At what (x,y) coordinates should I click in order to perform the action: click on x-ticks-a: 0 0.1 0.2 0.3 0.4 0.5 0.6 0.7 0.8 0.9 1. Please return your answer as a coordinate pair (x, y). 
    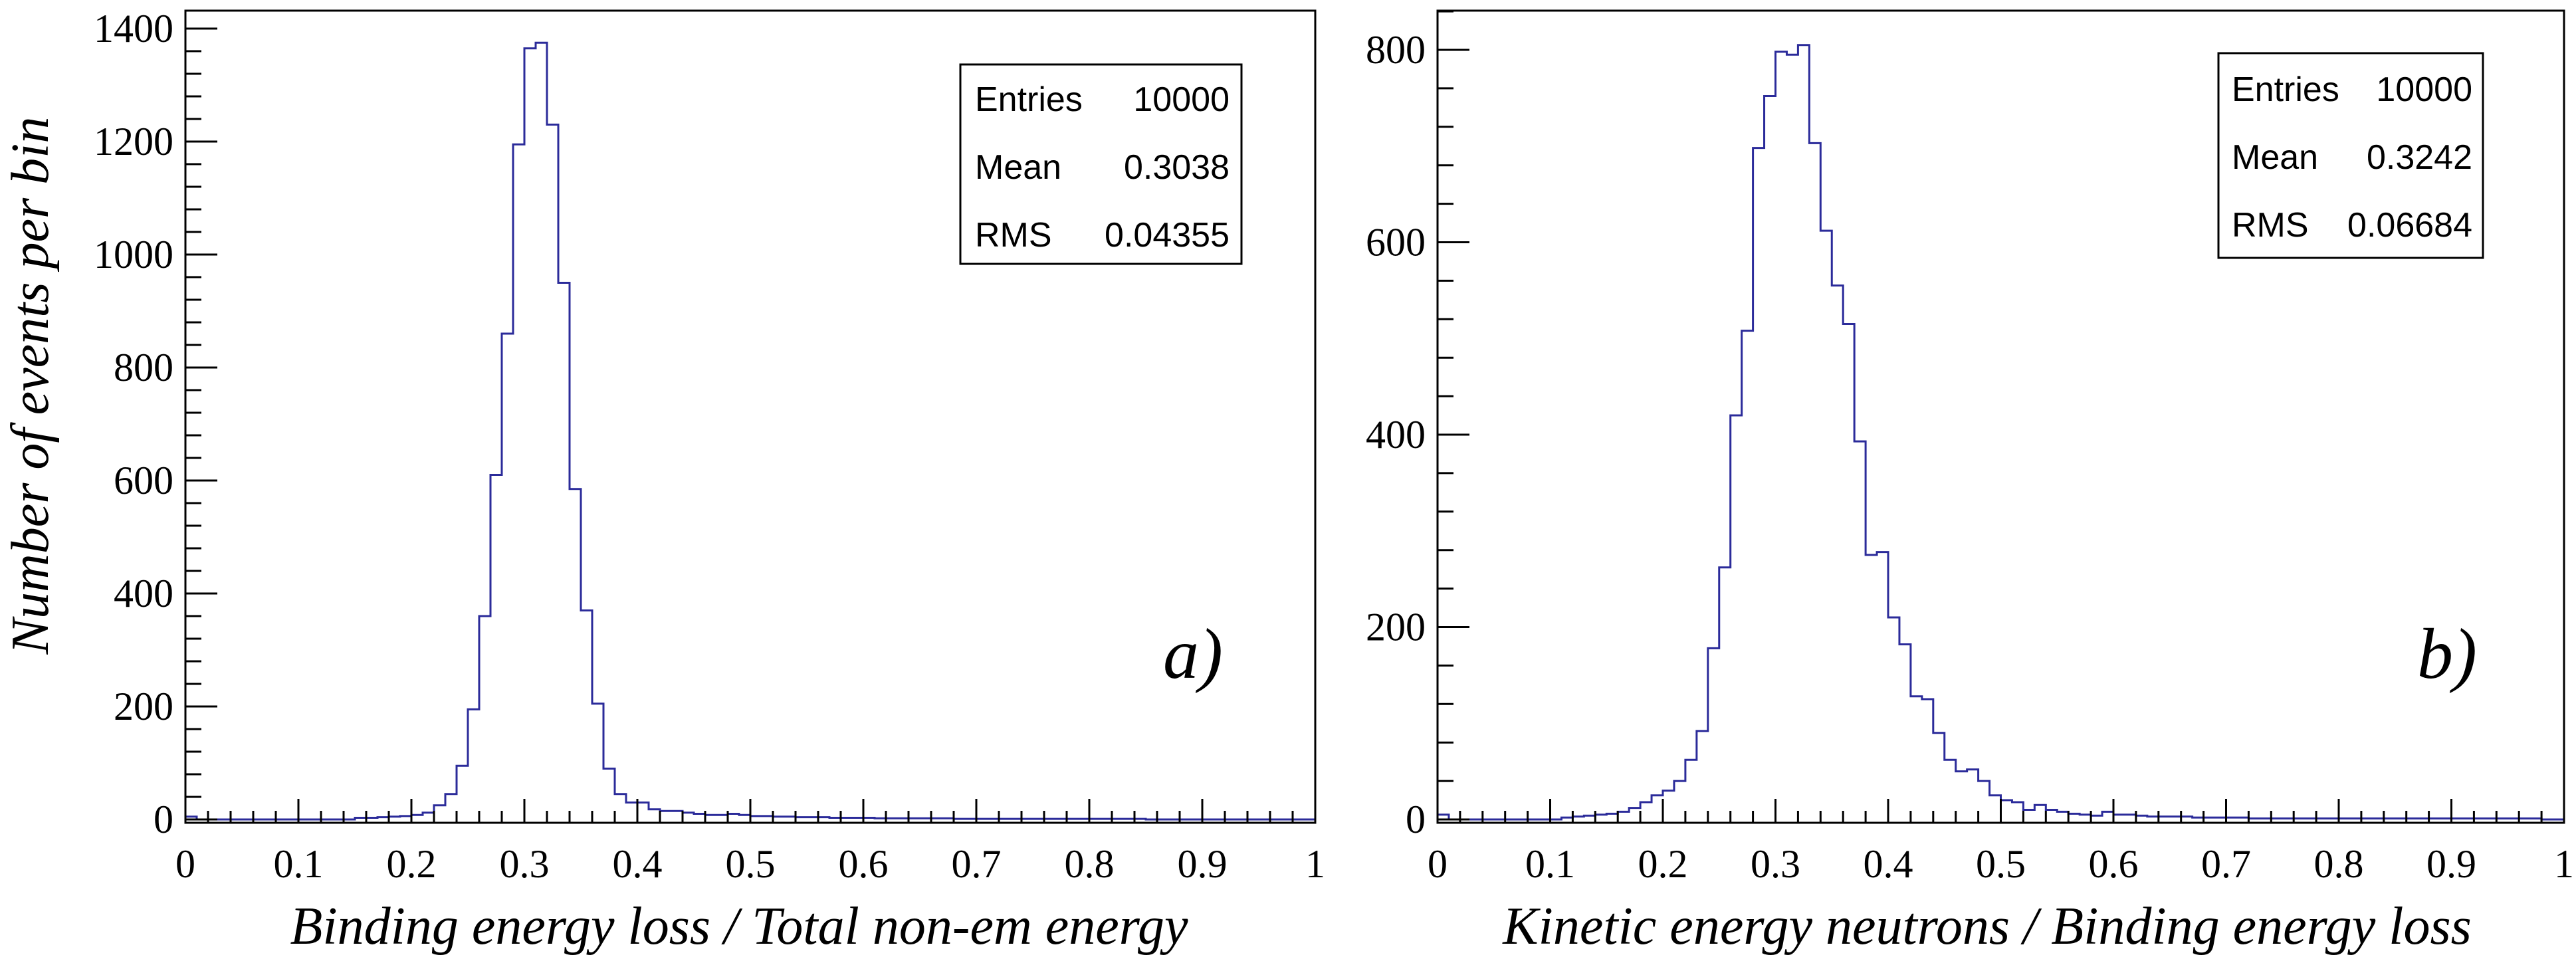
    Looking at the image, I should click on (750, 842).